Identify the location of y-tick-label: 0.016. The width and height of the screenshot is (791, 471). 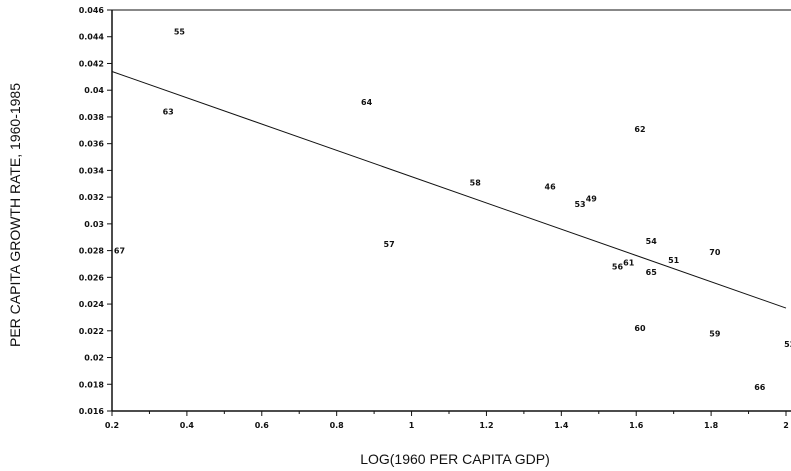
(92, 411).